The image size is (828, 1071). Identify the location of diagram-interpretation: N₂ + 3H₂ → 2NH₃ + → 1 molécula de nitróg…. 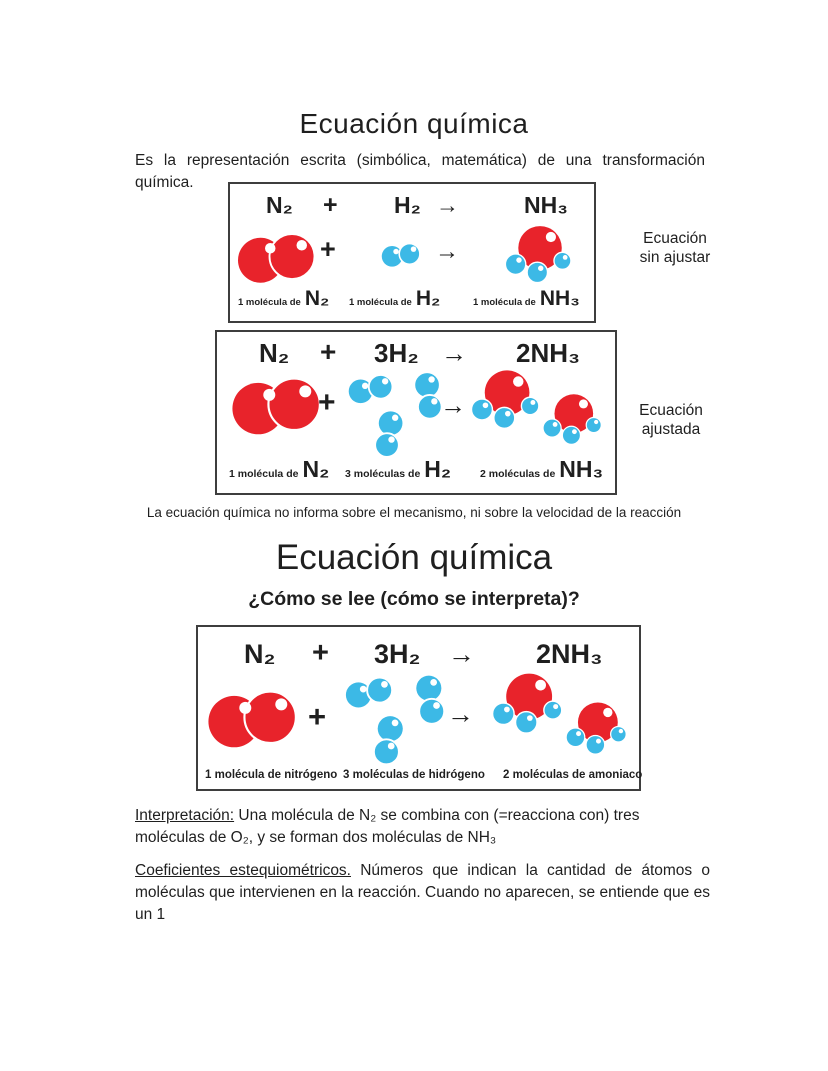
(419, 708).